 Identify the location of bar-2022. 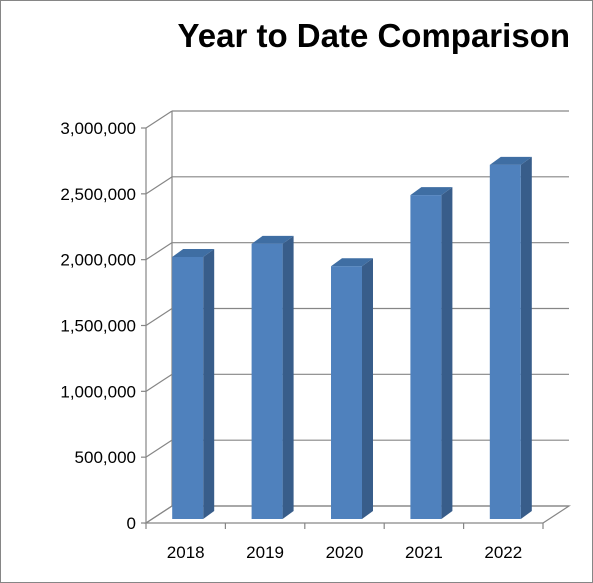
(510, 338).